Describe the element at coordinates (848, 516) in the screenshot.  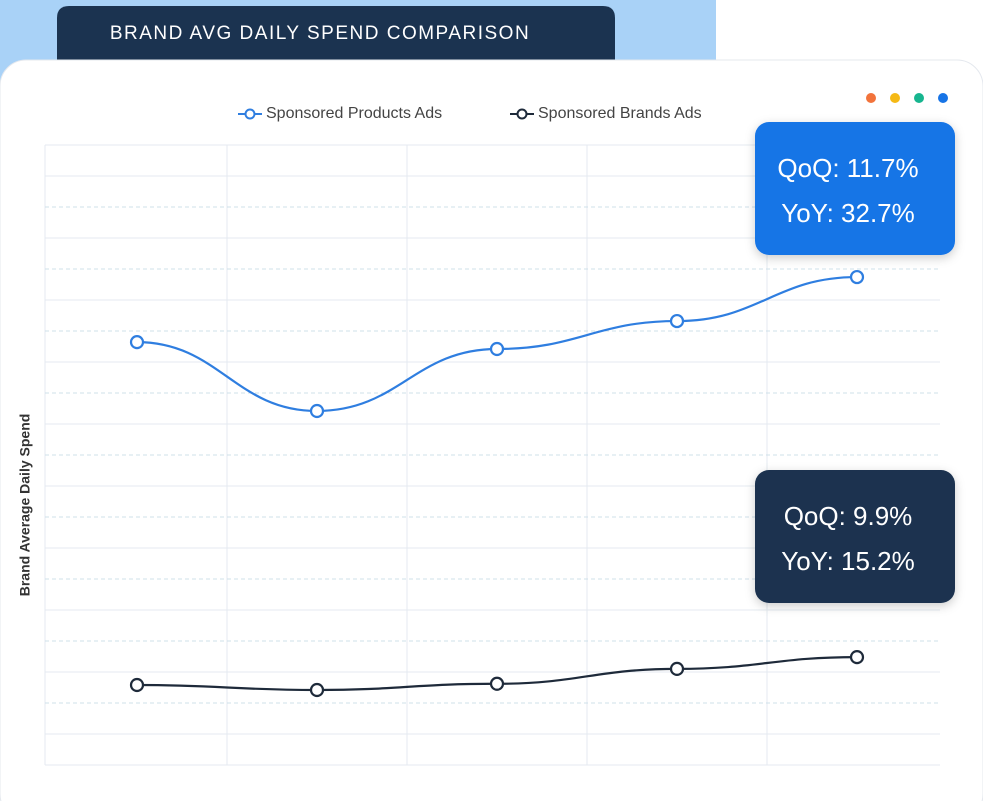
I see `callout-text: QoQ: 9.9%` at that location.